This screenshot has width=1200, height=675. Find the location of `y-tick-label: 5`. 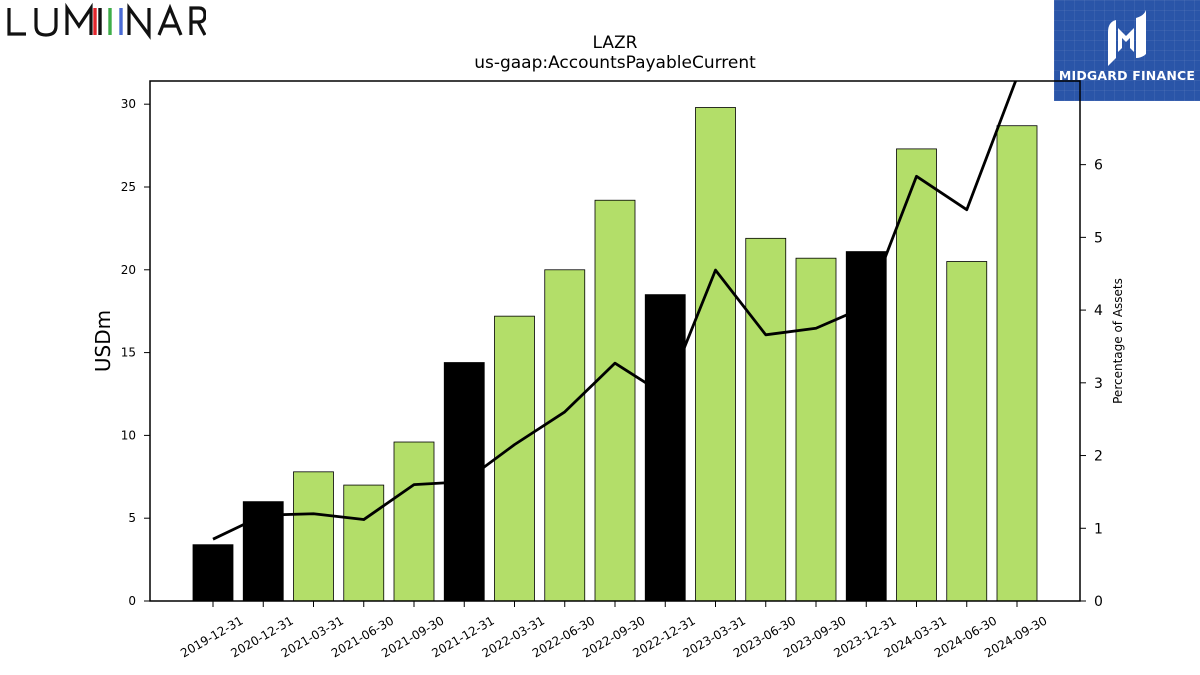

y-tick-label: 5 is located at coordinates (132, 518).